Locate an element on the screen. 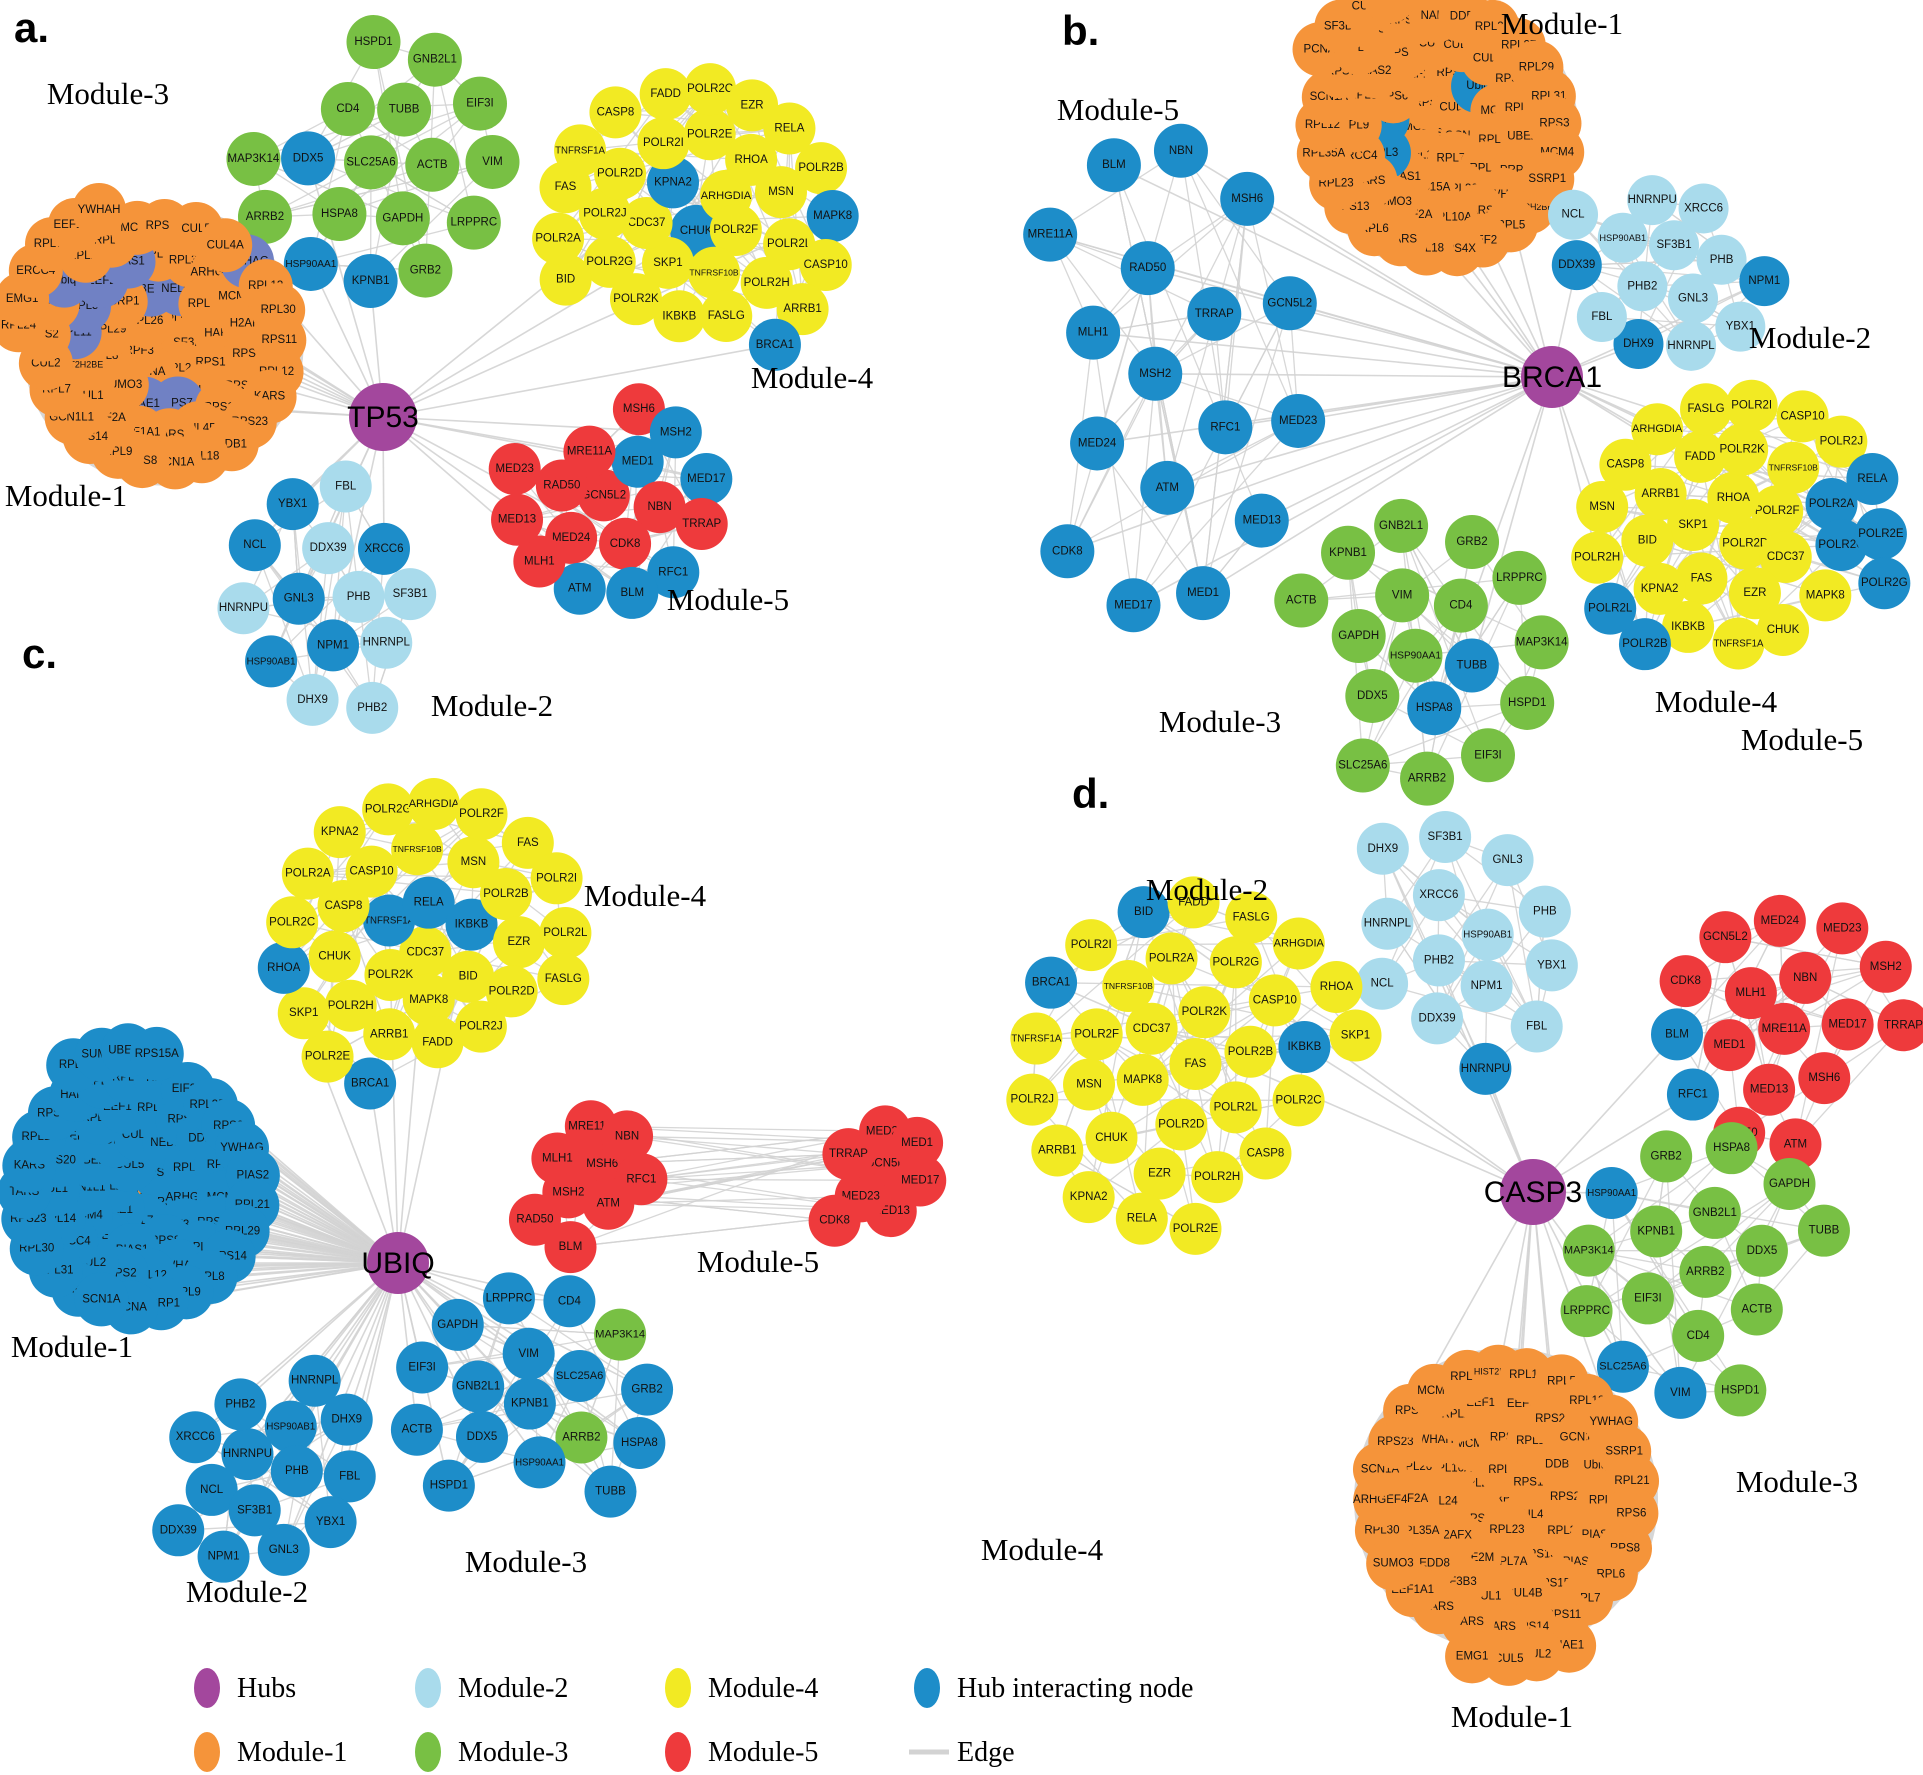 This screenshot has width=1923, height=1775. node-b-m5-MED23: MED23 is located at coordinates (1298, 420).